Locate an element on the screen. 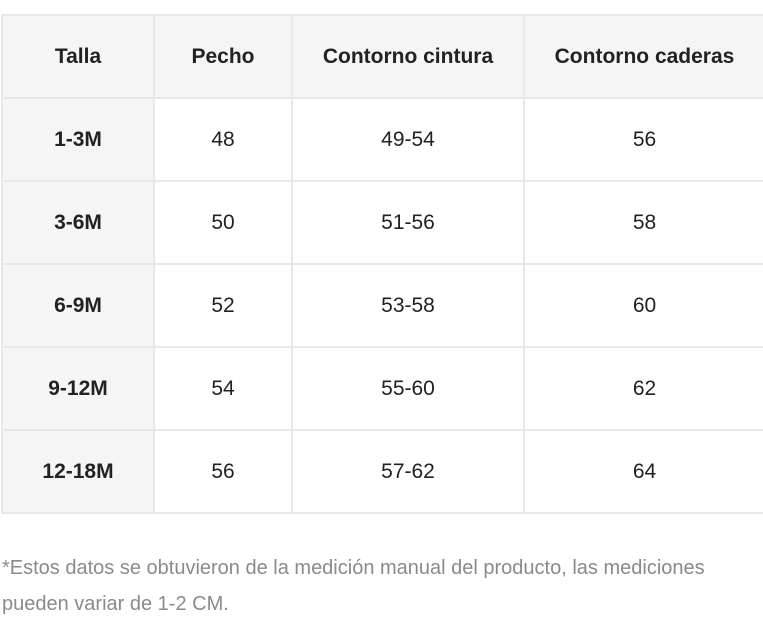  size-cell: 9-12M is located at coordinates (78, 388).